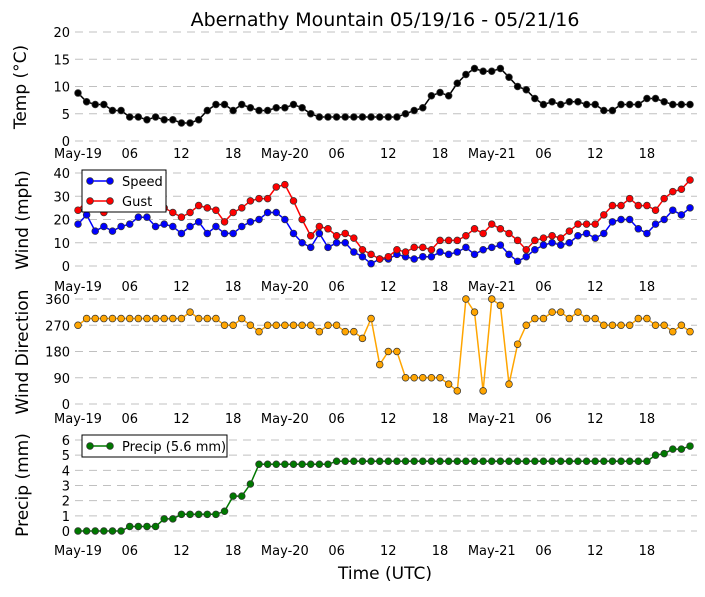 The image size is (705, 597). I want to click on y-tick-label: 5, so click(66, 456).